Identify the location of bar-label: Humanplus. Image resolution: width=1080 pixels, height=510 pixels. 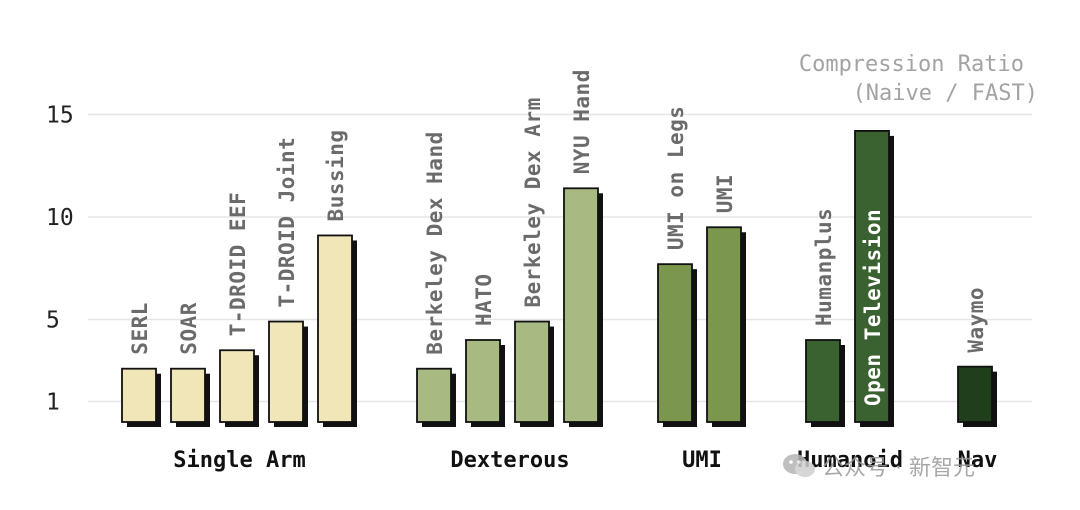
(824, 267).